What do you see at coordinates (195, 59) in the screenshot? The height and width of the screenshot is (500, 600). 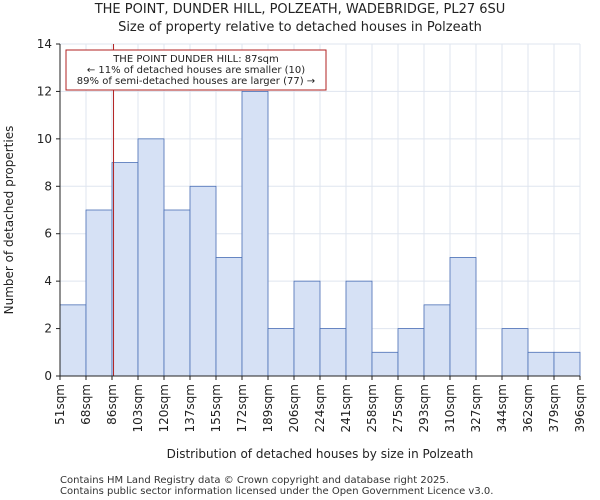 I see `annotation-line-1: THE POINT DUNDER HILL: 87sqm` at bounding box center [195, 59].